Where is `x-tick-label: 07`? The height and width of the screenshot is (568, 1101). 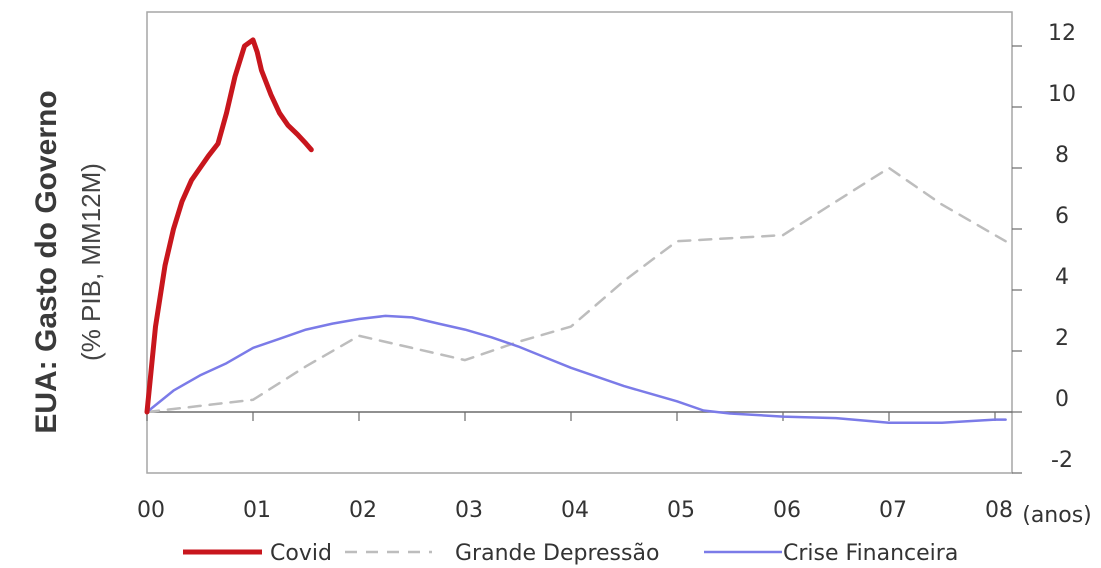
x-tick-label: 07 is located at coordinates (893, 510).